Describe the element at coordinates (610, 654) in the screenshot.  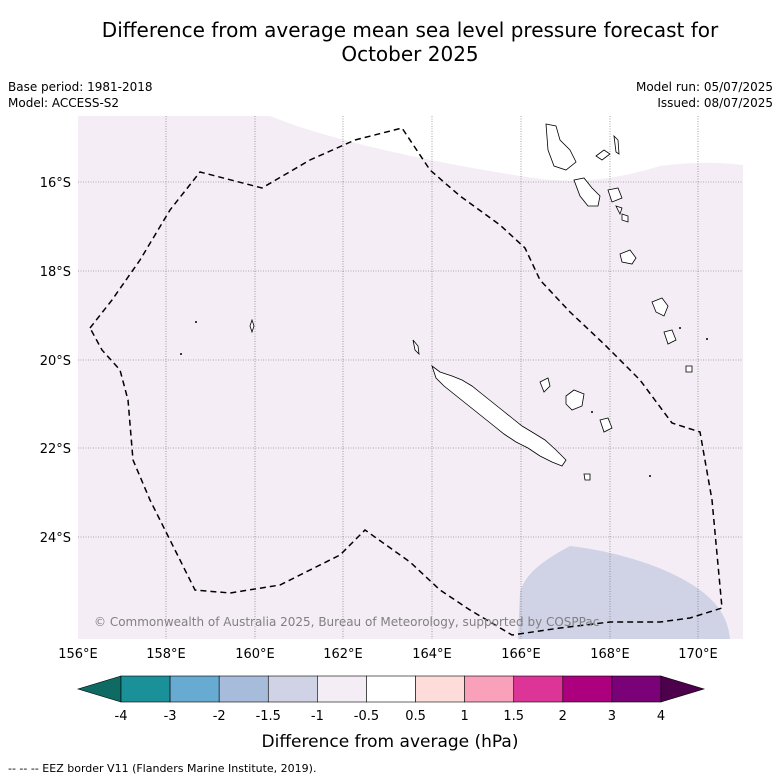
I see `lon-tick-label: 168°E` at that location.